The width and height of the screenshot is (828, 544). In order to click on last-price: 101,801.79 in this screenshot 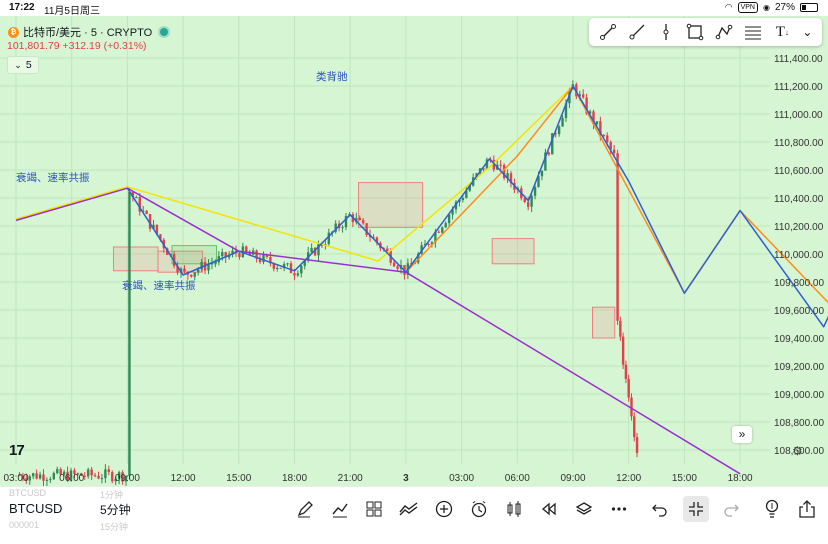, I will do `click(33, 46)`.